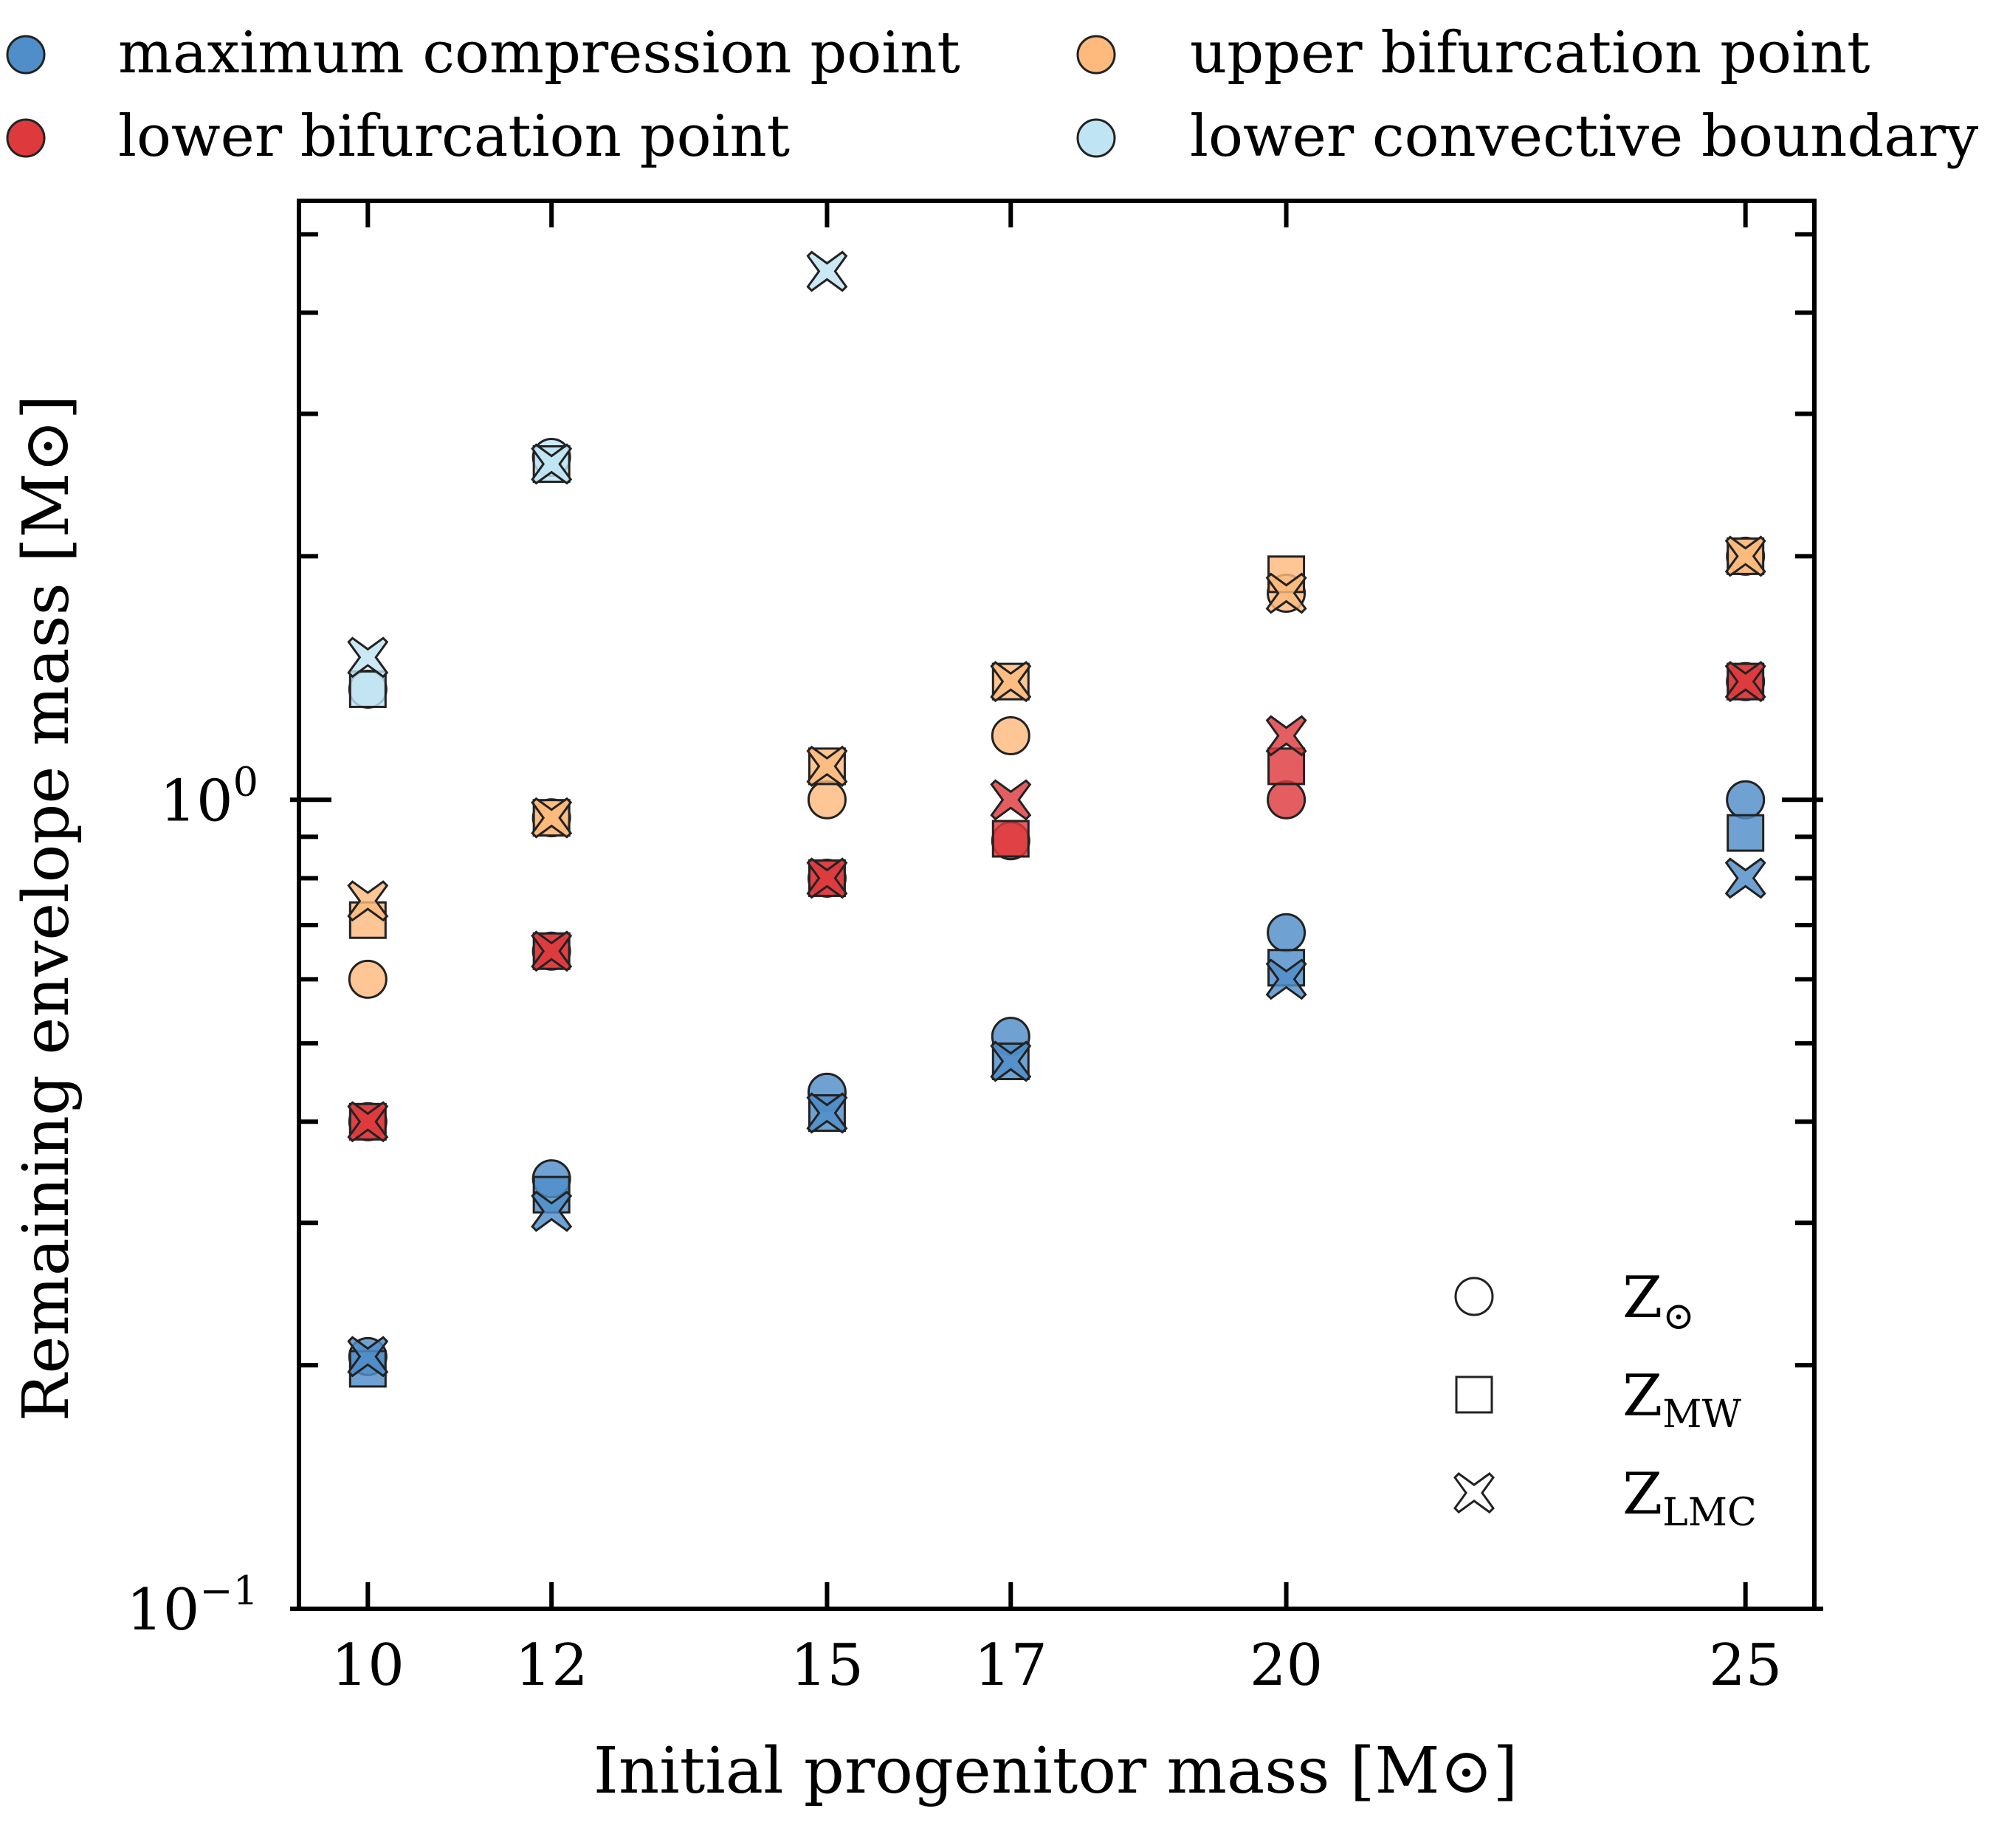  Describe the element at coordinates (1096, 55) in the screenshot. I see `legend-marker-upper-bifurcation-point` at that location.